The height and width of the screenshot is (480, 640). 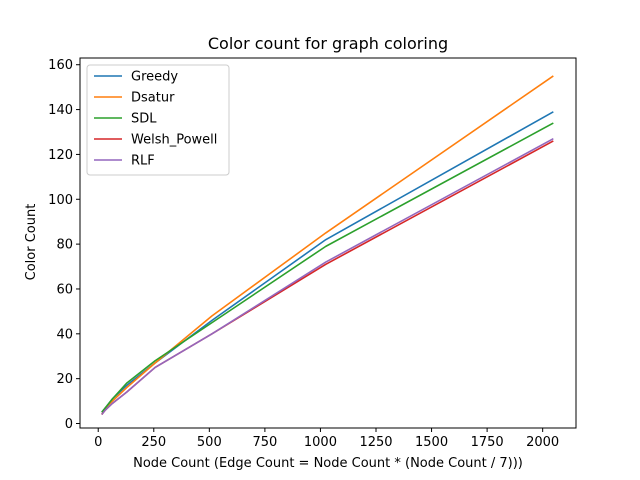 What do you see at coordinates (209, 442) in the screenshot?
I see `x-tick-label: 500` at bounding box center [209, 442].